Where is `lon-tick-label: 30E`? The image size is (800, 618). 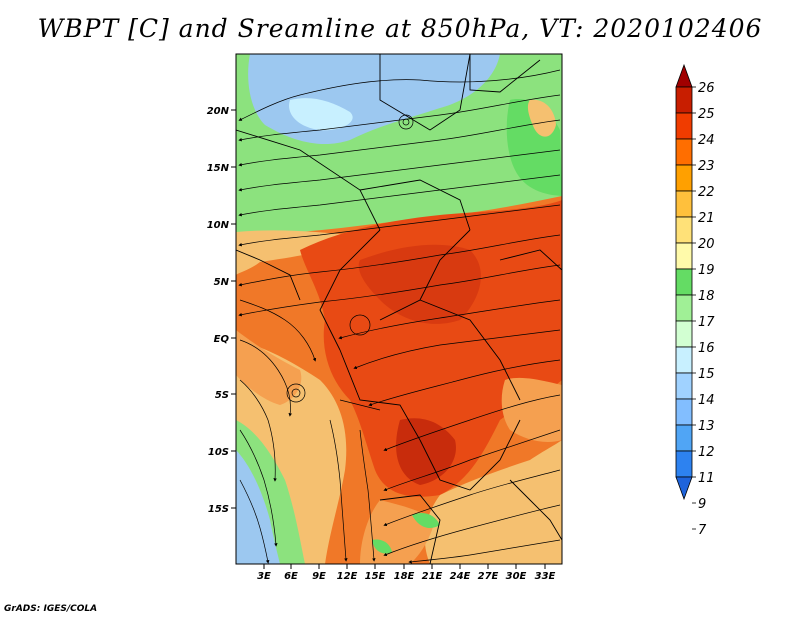
lon-tick-label: 30E is located at coordinates (516, 576).